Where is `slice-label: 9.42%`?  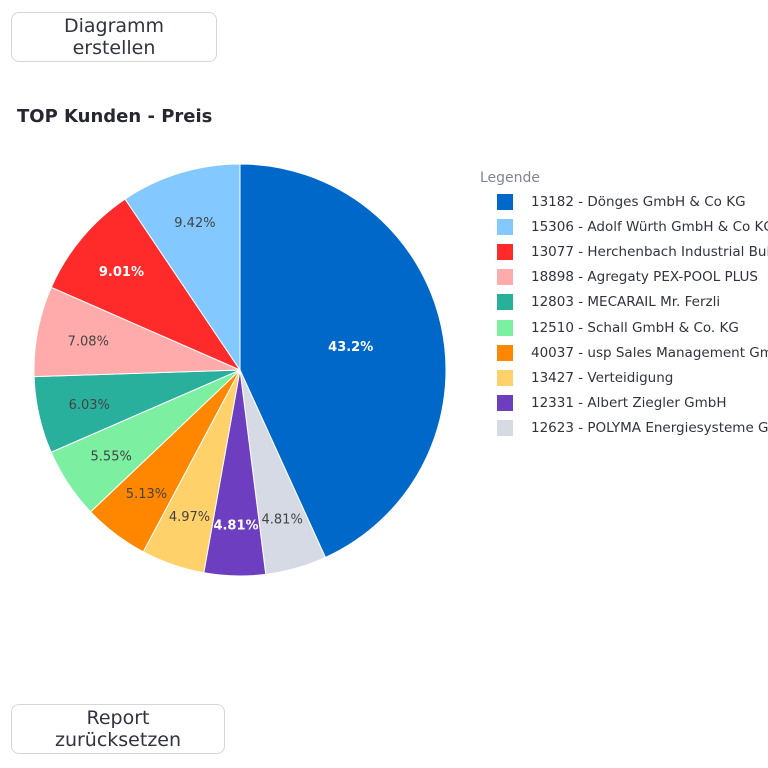 slice-label: 9.42% is located at coordinates (194, 223).